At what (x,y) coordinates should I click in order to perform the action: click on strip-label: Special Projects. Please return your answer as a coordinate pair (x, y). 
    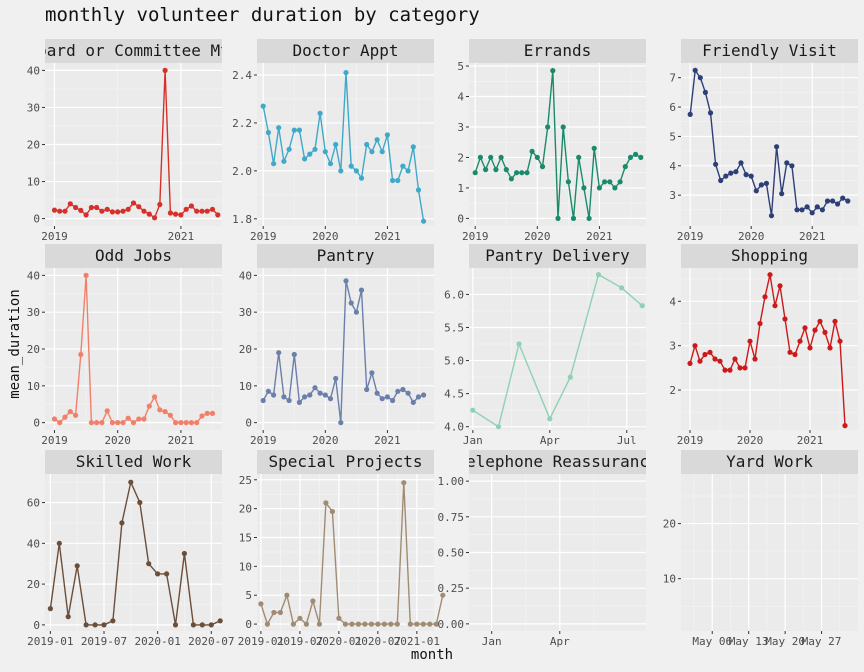
    Looking at the image, I should click on (345, 461).